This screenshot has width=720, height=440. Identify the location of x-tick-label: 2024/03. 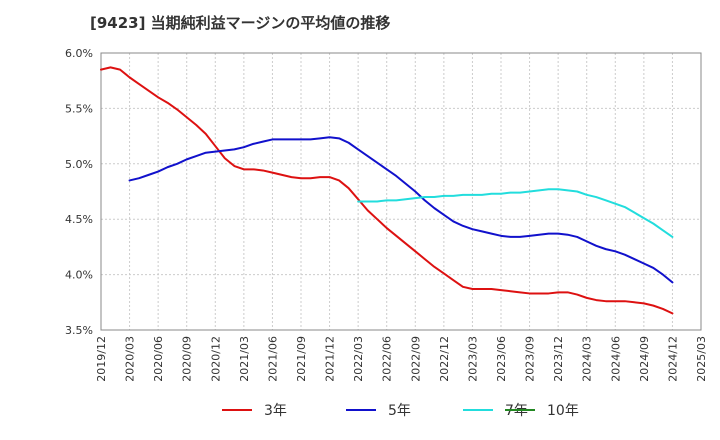
(587, 359).